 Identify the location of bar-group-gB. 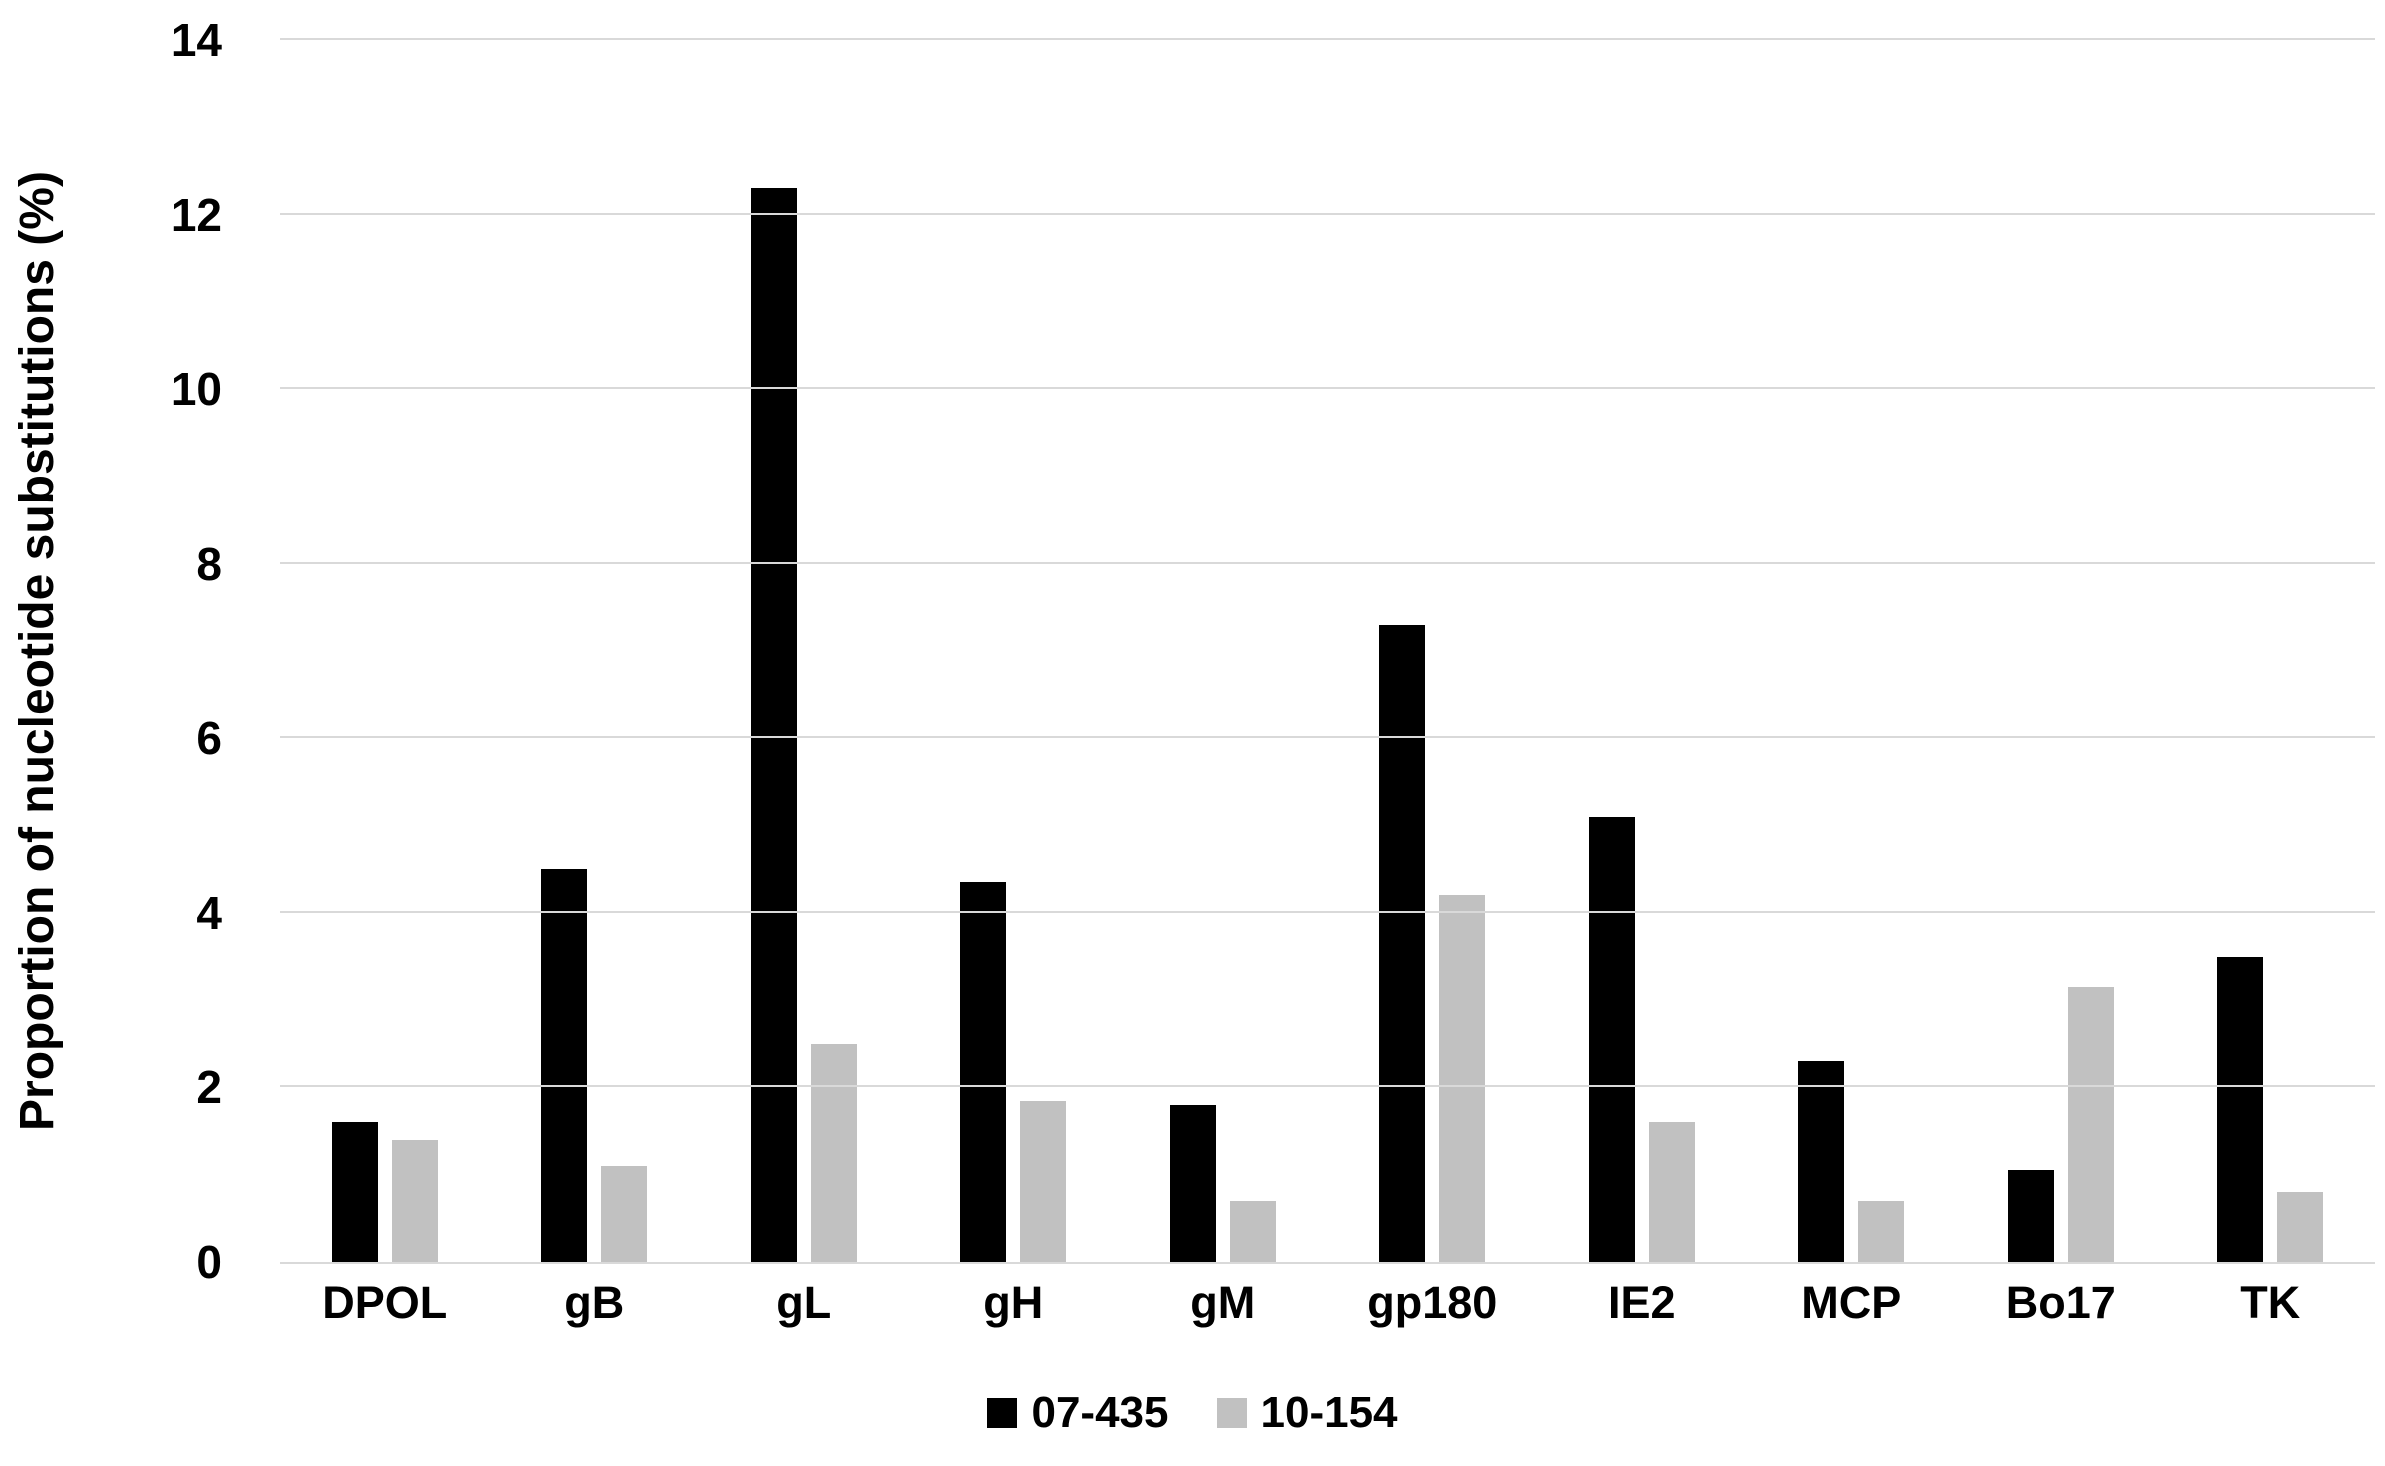
(595, 651).